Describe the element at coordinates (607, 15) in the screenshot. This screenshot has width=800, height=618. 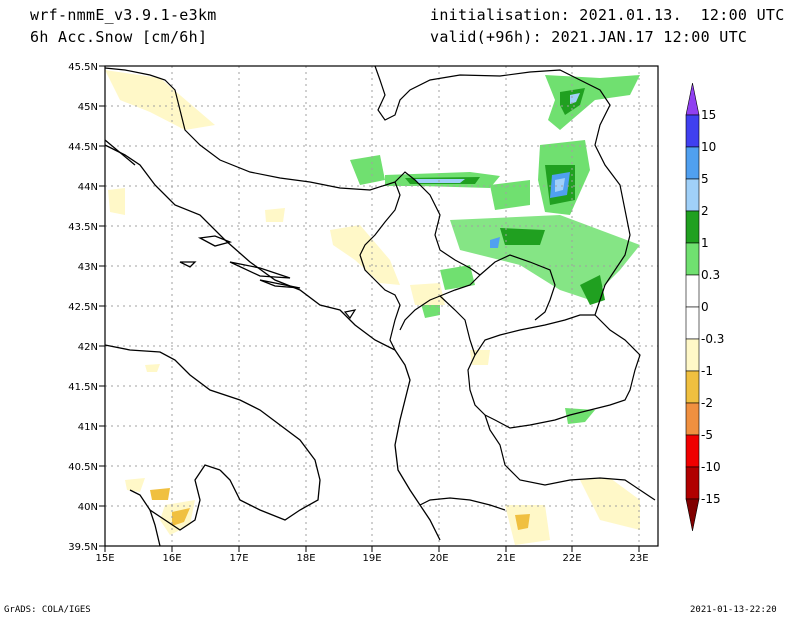
I see `init-time: initialisation: 2021.01.13. 12:00 UTC` at that location.